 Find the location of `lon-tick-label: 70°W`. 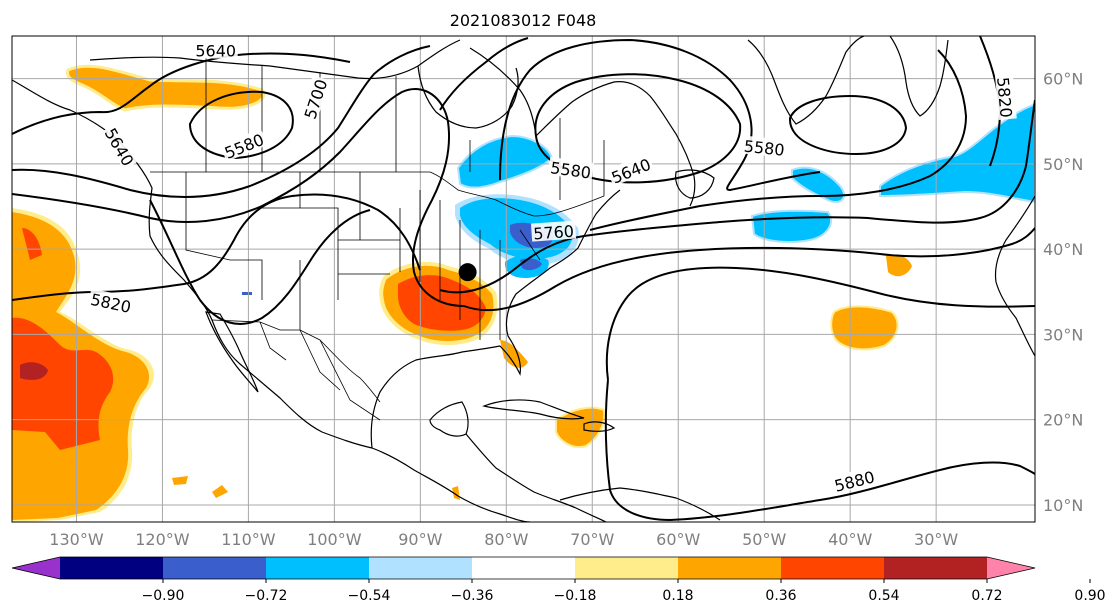

lon-tick-label: 70°W is located at coordinates (592, 539).